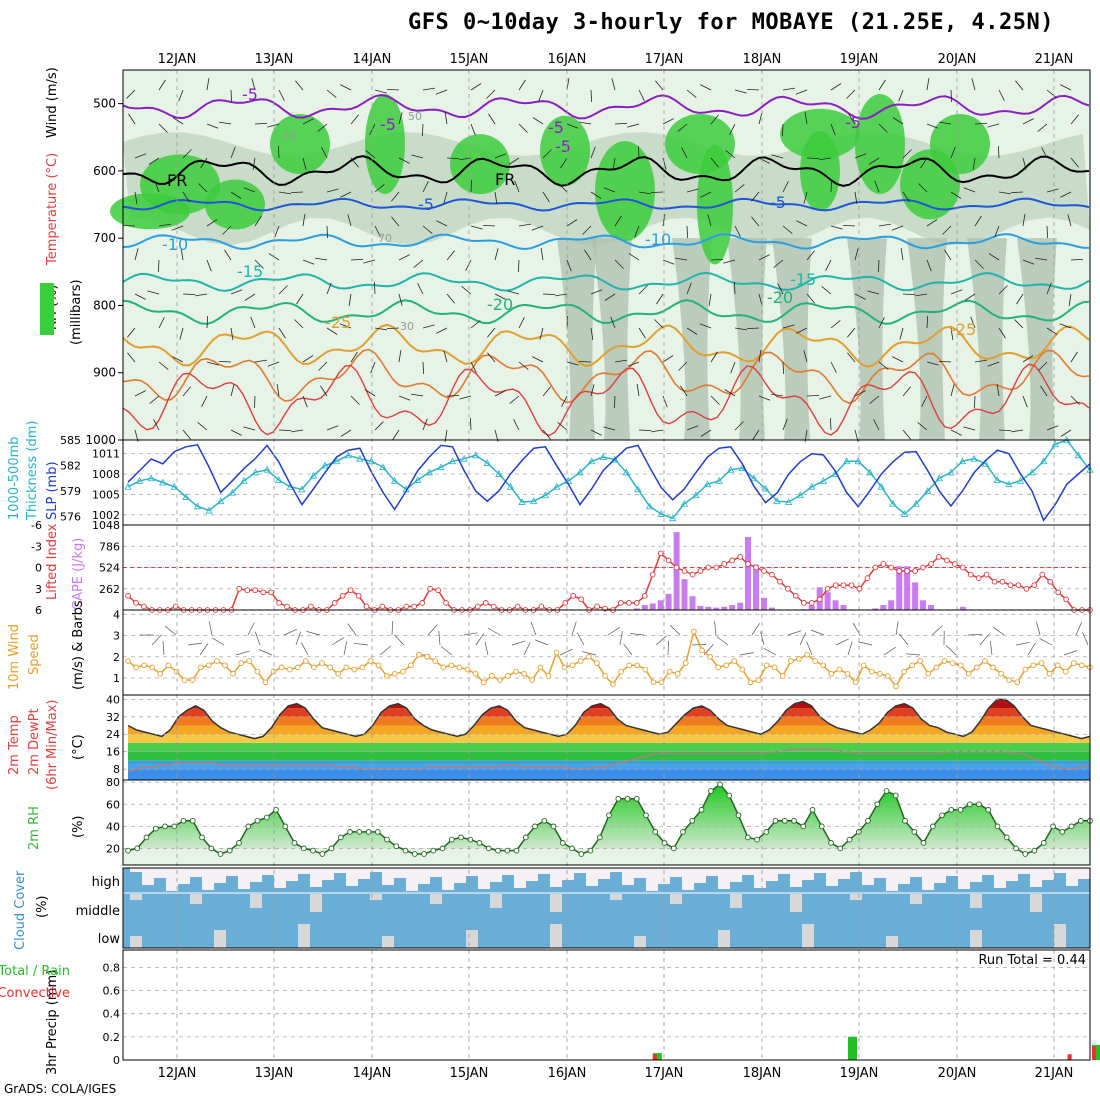 The height and width of the screenshot is (1100, 1100). Describe the element at coordinates (609, 762) in the screenshot. I see `temp-band` at that location.